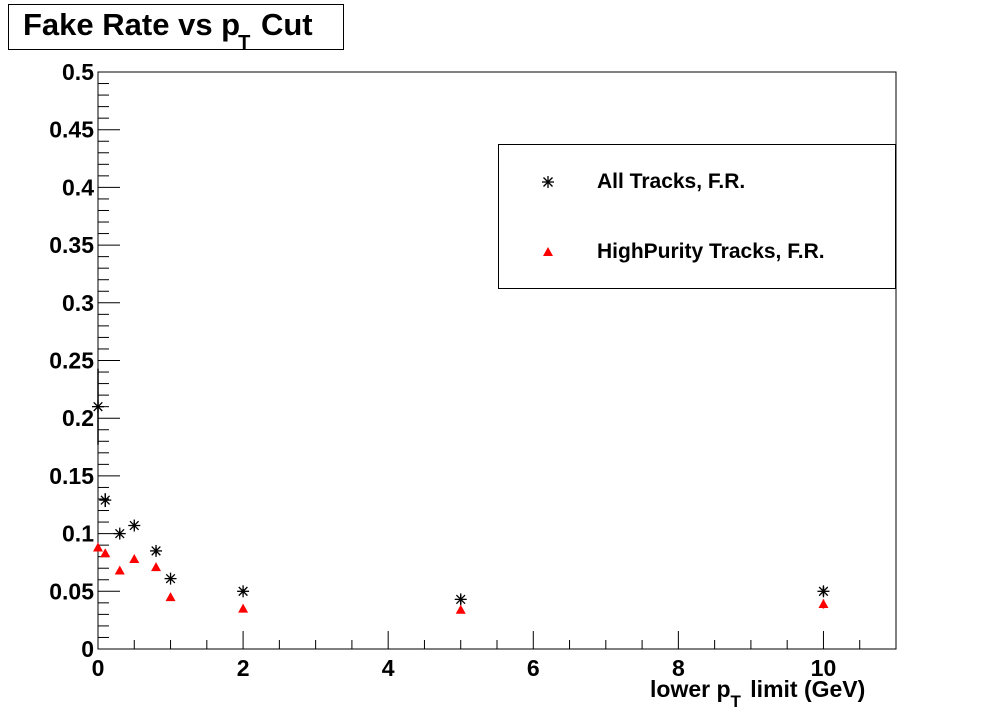 This screenshot has width=996, height=722. Describe the element at coordinates (697, 216) in the screenshot. I see `legend: All Tracks, F.R. HighPurity Tracks, F.R.` at that location.